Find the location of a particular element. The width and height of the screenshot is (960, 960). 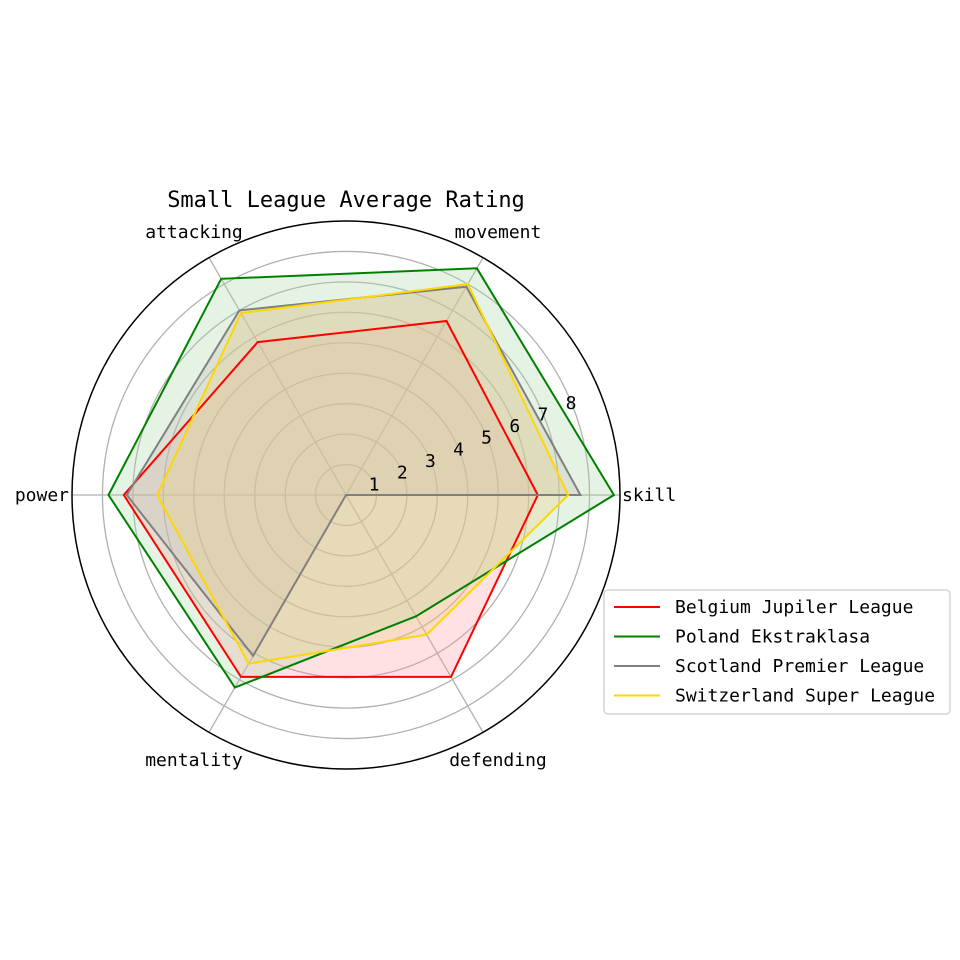

tick-label: 4 is located at coordinates (458, 449).